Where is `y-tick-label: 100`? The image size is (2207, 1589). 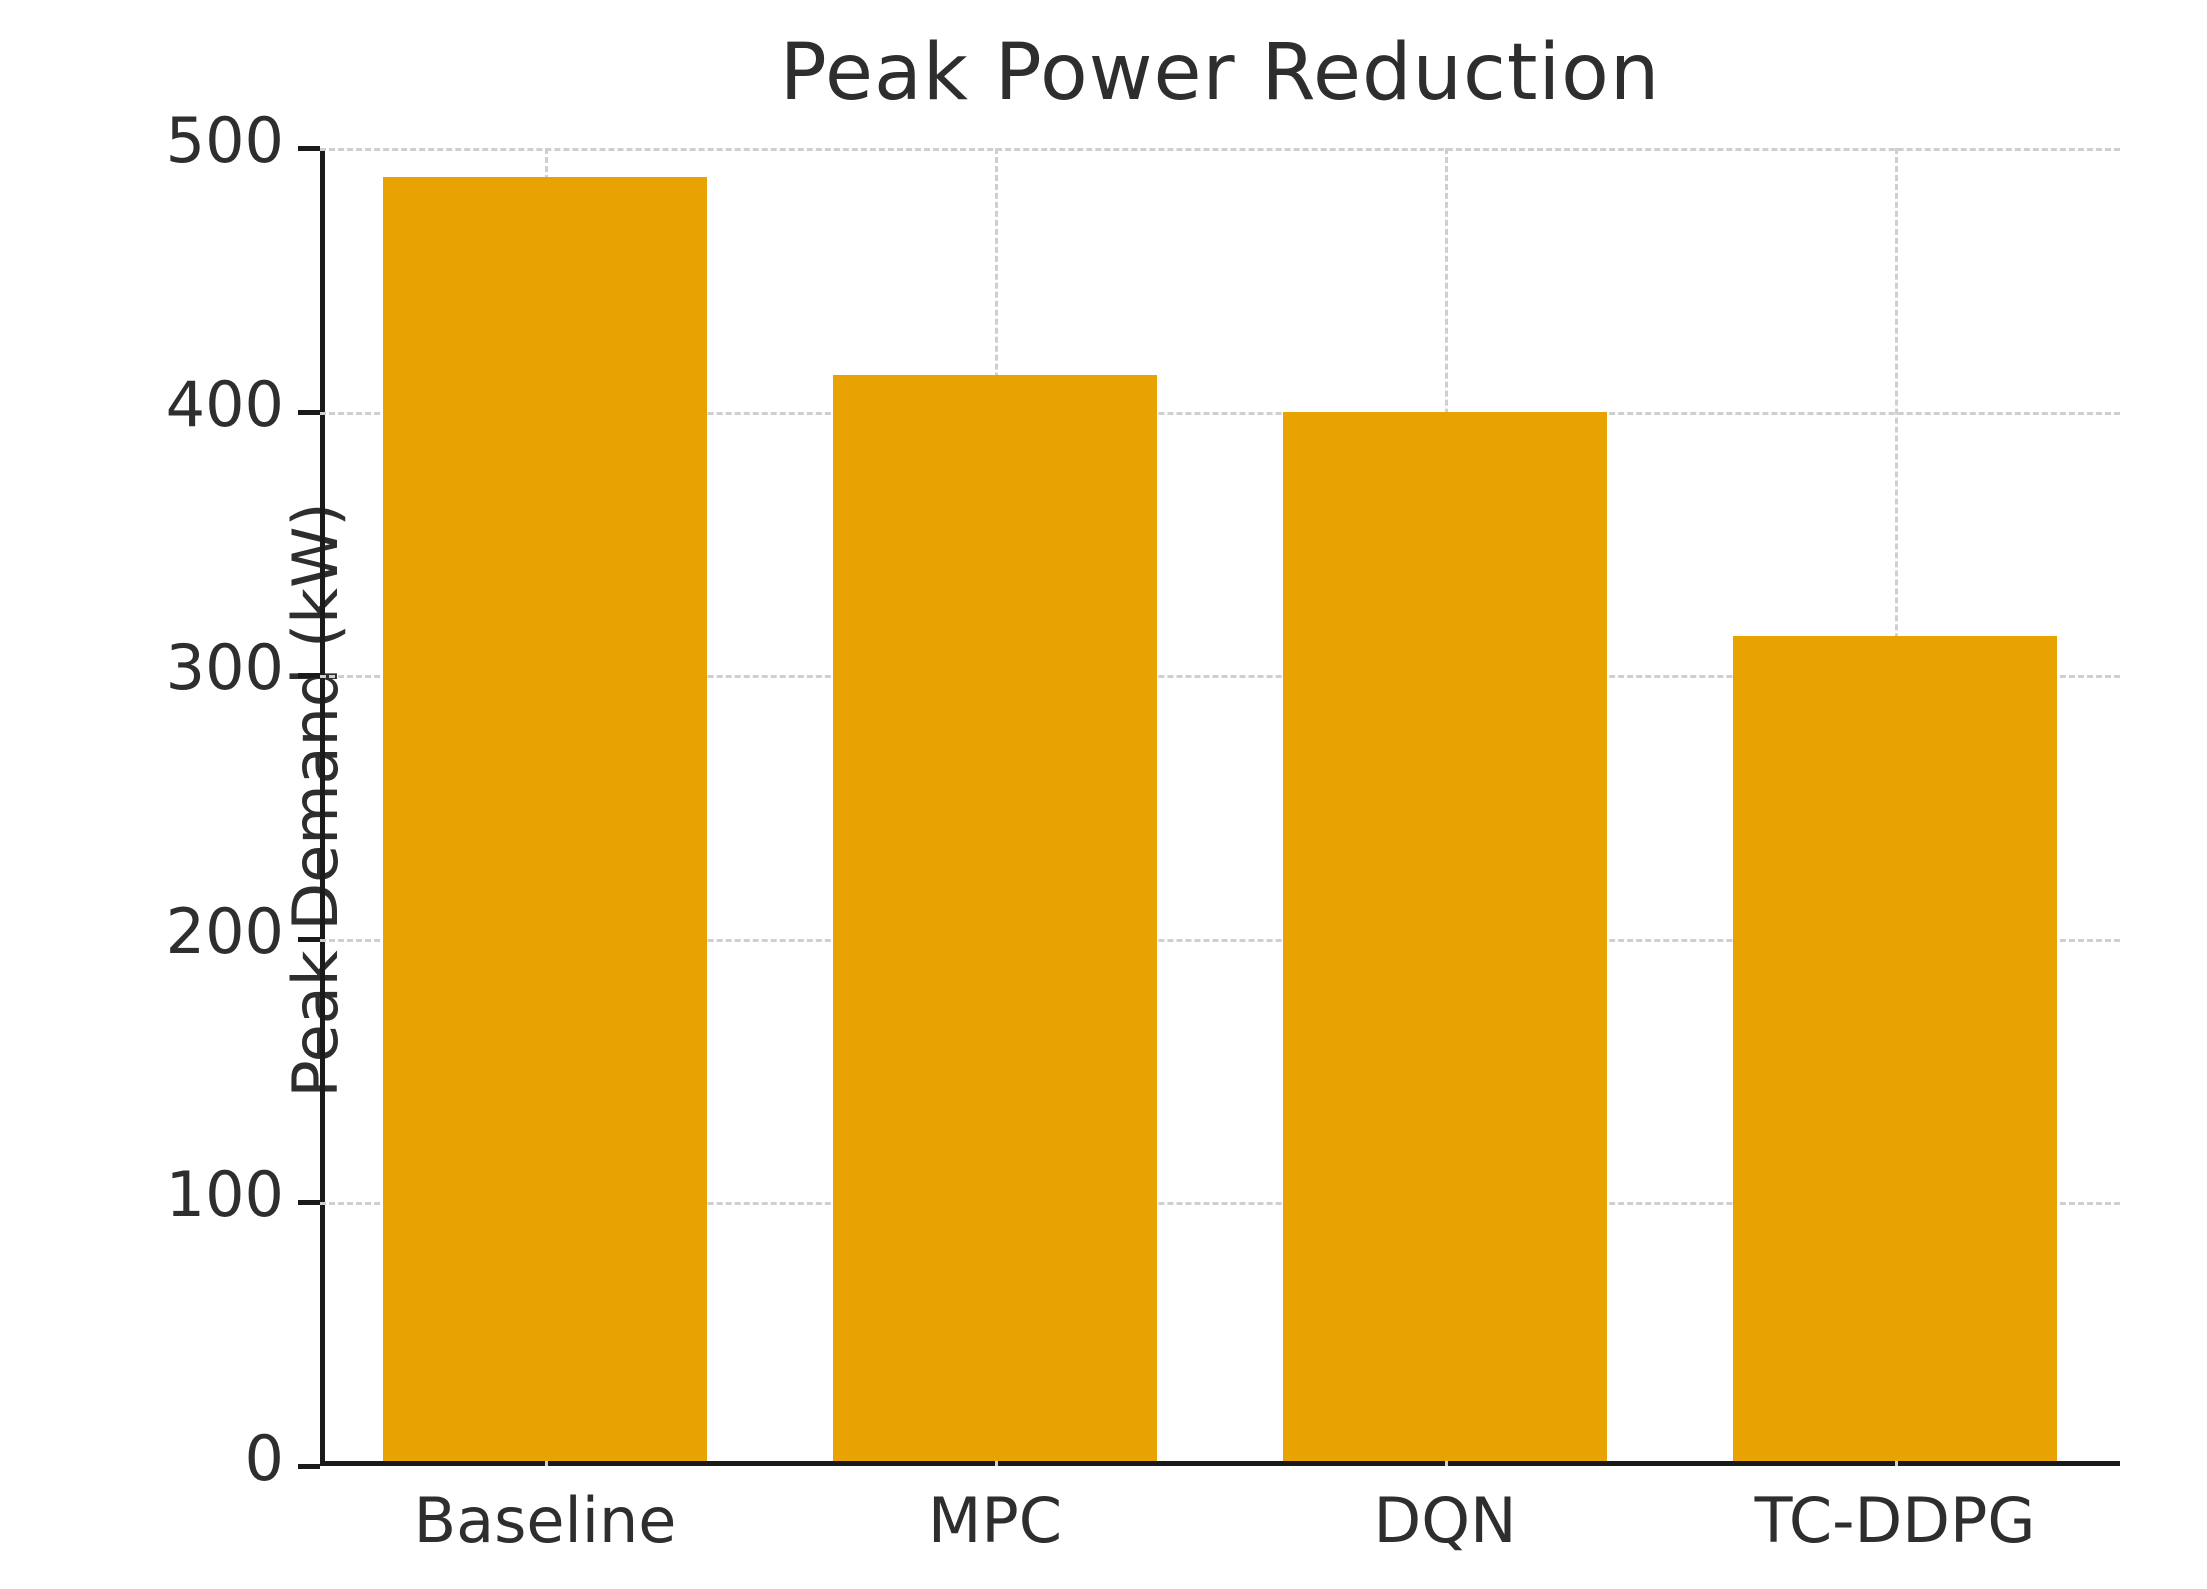
y-tick-label: 100 is located at coordinates (224, 1195).